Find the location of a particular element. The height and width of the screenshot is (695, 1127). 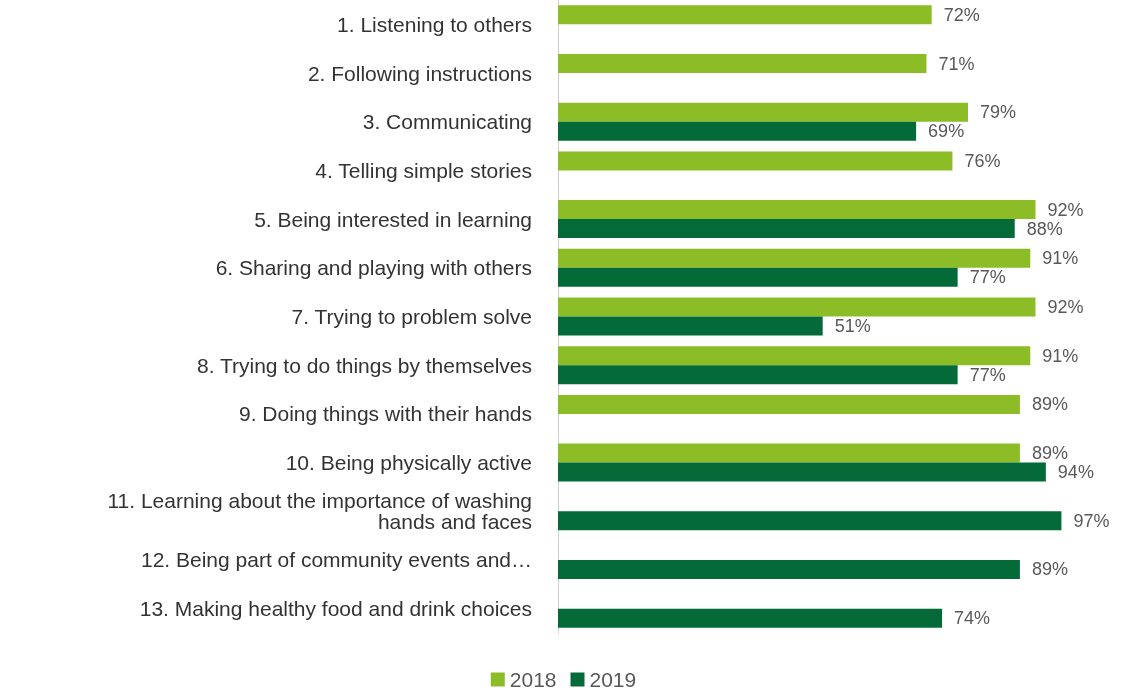

y-tick-label: 2. Following instructions is located at coordinates (419, 73).